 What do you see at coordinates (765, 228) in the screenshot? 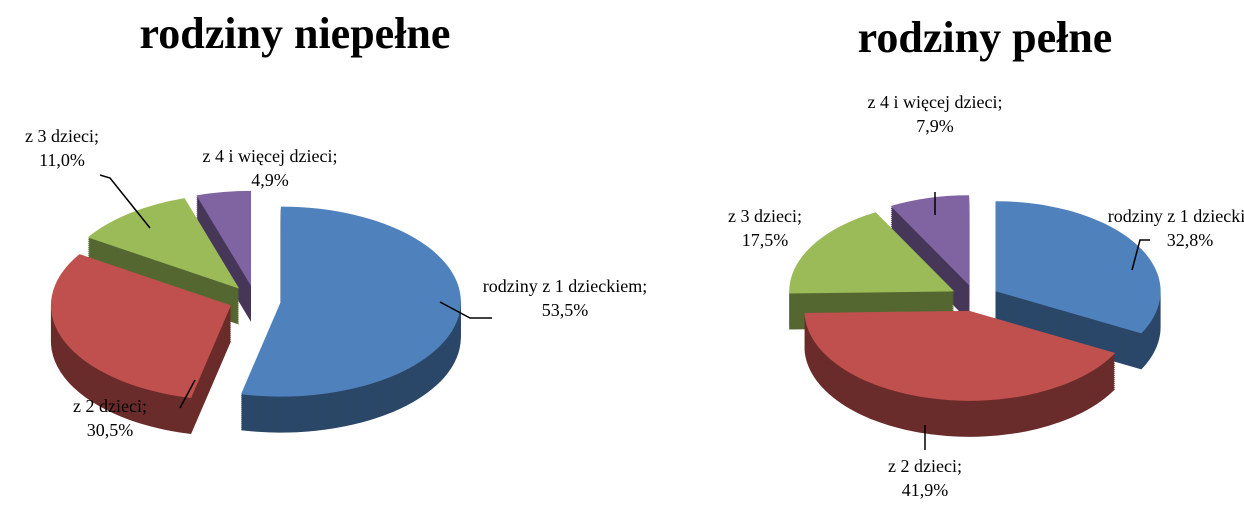
I see `data-label: z 3 dzieci; 17,5%` at bounding box center [765, 228].